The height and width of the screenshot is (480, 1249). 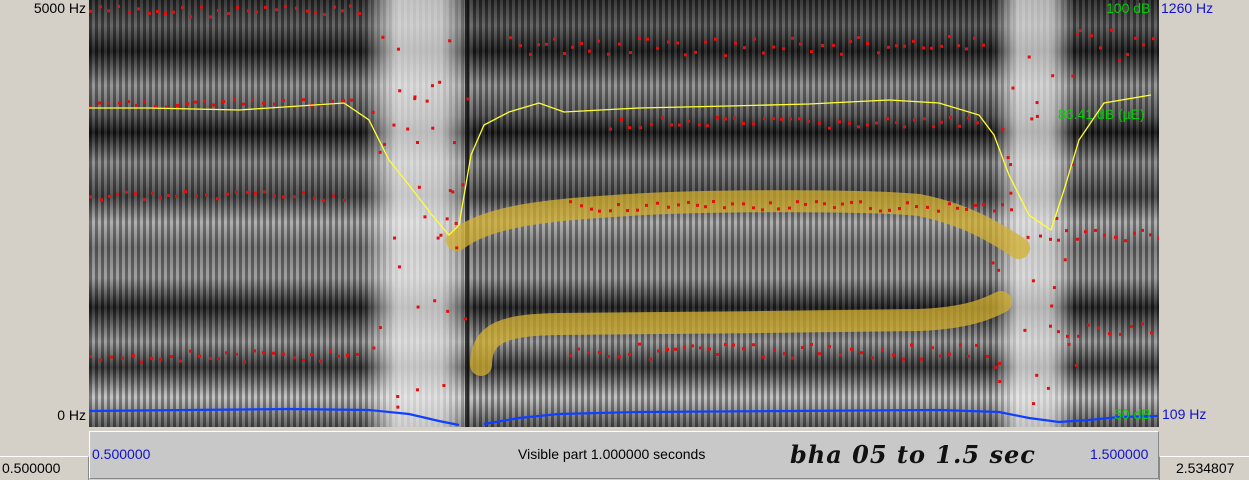 I want to click on window-end-box: 2.534807, so click(x=1204, y=468).